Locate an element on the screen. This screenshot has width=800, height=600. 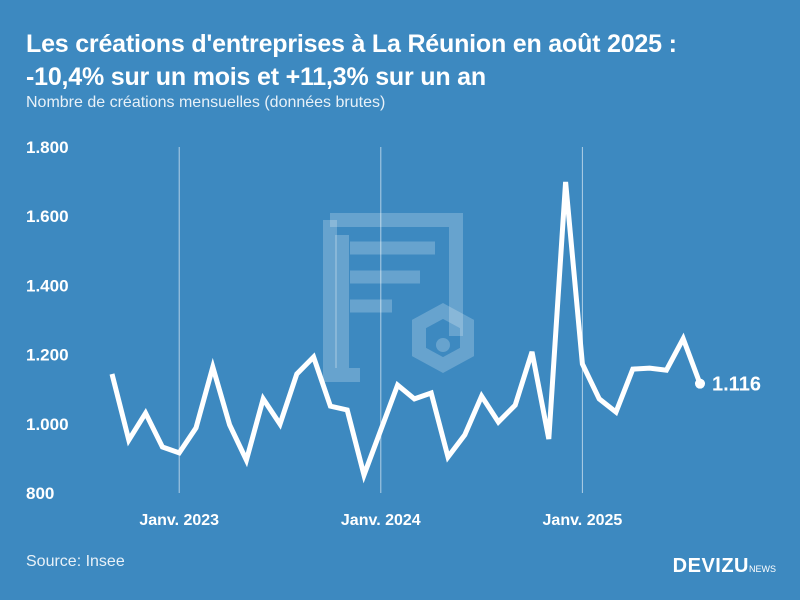
document-gear-icon is located at coordinates (398, 297).